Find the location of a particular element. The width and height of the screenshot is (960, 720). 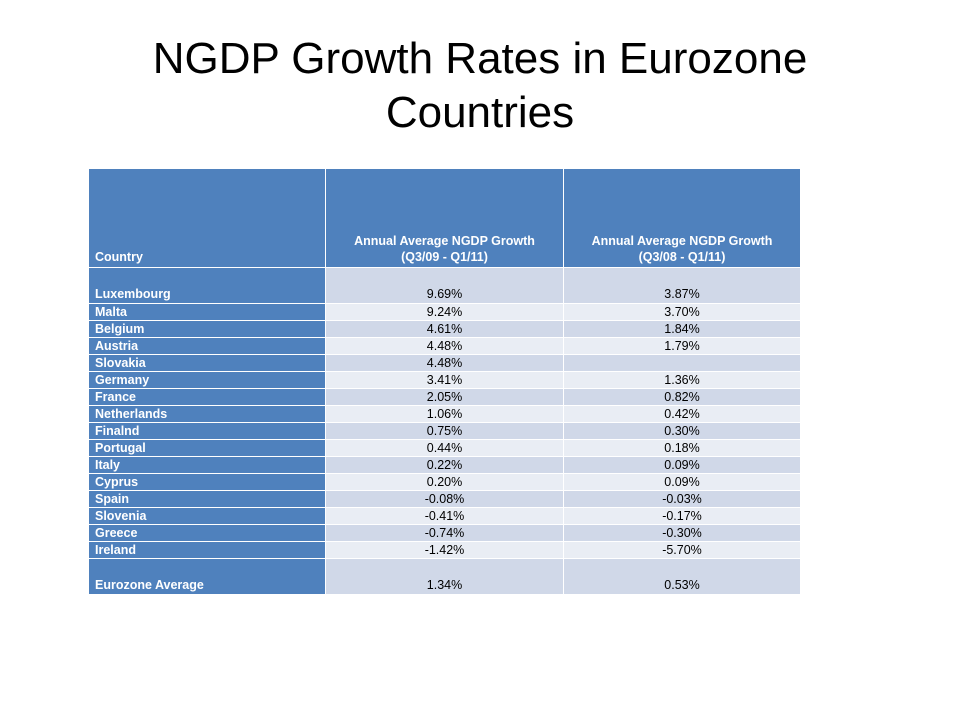

country-cell: Portugal is located at coordinates (207, 448).